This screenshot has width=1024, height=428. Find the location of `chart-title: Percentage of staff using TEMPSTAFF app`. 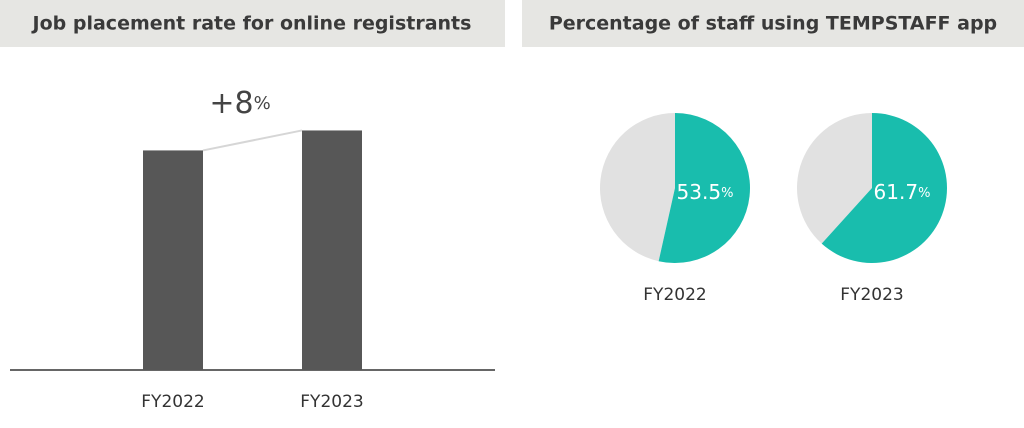

chart-title: Percentage of staff using TEMPSTAFF app is located at coordinates (773, 24).